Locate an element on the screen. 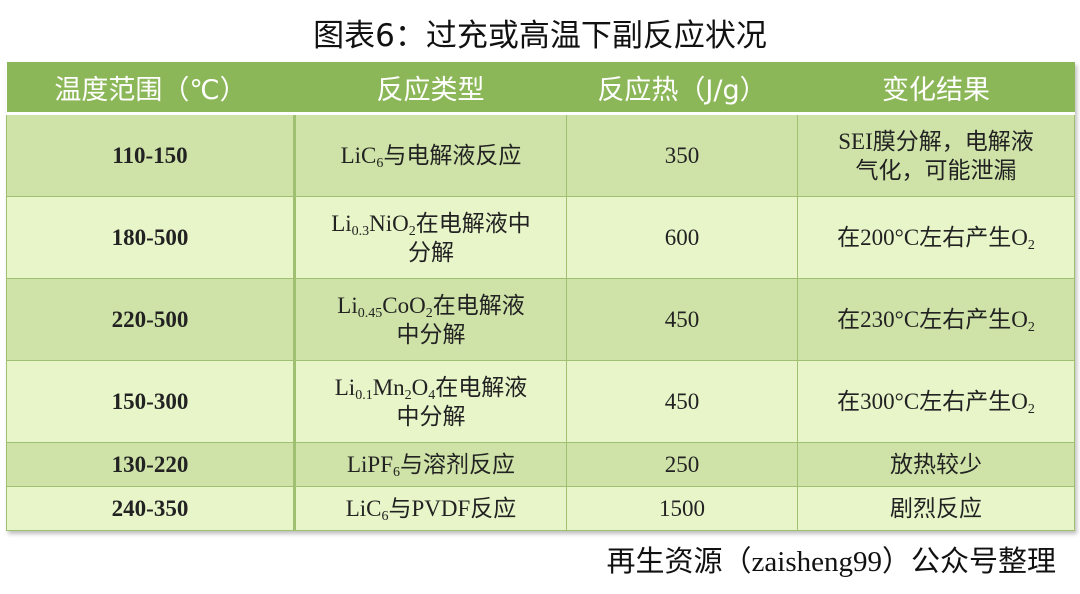  text: 在电解液中 is located at coordinates (473, 223).